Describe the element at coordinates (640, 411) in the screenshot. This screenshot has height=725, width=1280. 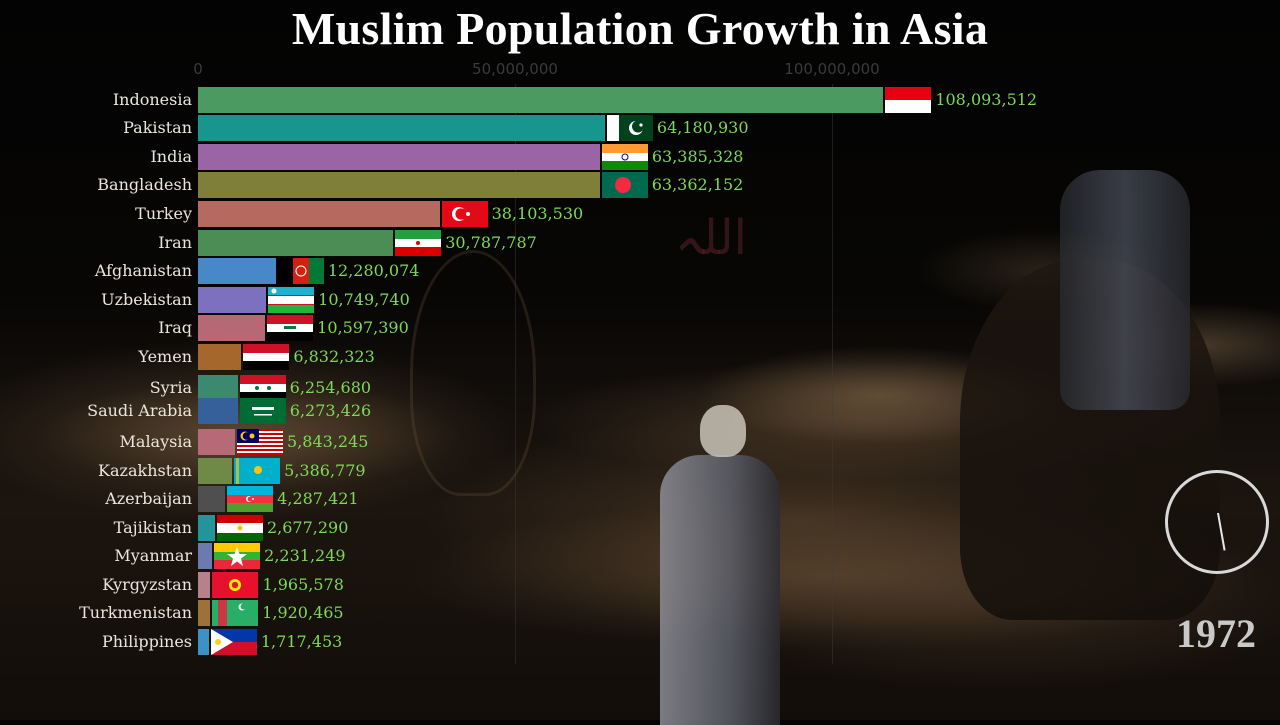
I see `chart-row: Saudi Arabia 6,273,426` at that location.